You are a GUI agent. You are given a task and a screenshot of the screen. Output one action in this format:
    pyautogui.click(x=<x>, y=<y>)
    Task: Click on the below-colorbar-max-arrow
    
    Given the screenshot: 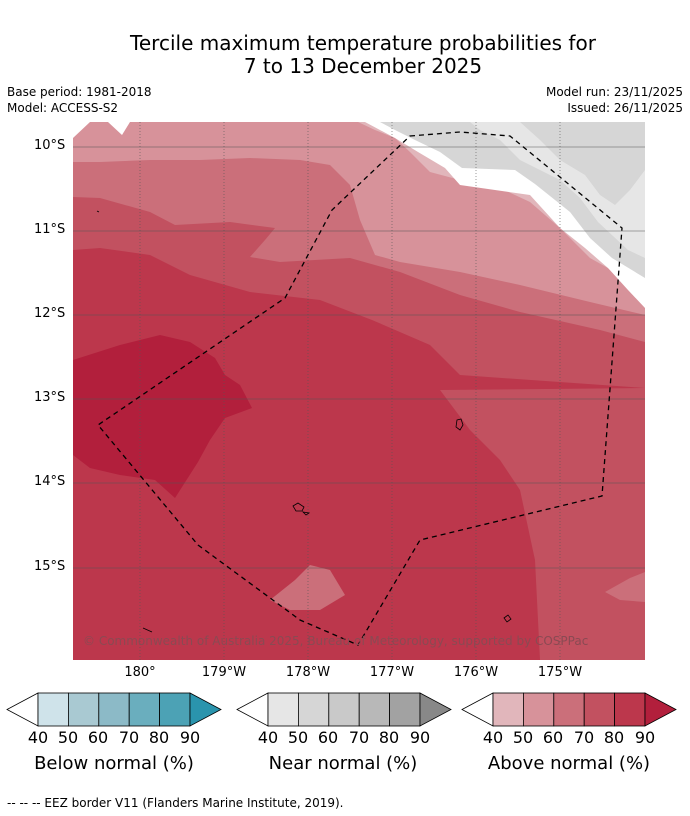 What is the action you would take?
    pyautogui.click(x=205, y=709)
    